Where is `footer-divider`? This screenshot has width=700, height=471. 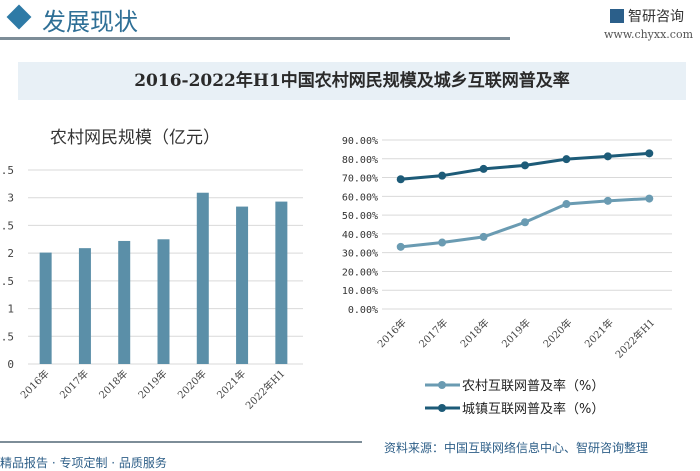
footer-divider is located at coordinates (181, 442).